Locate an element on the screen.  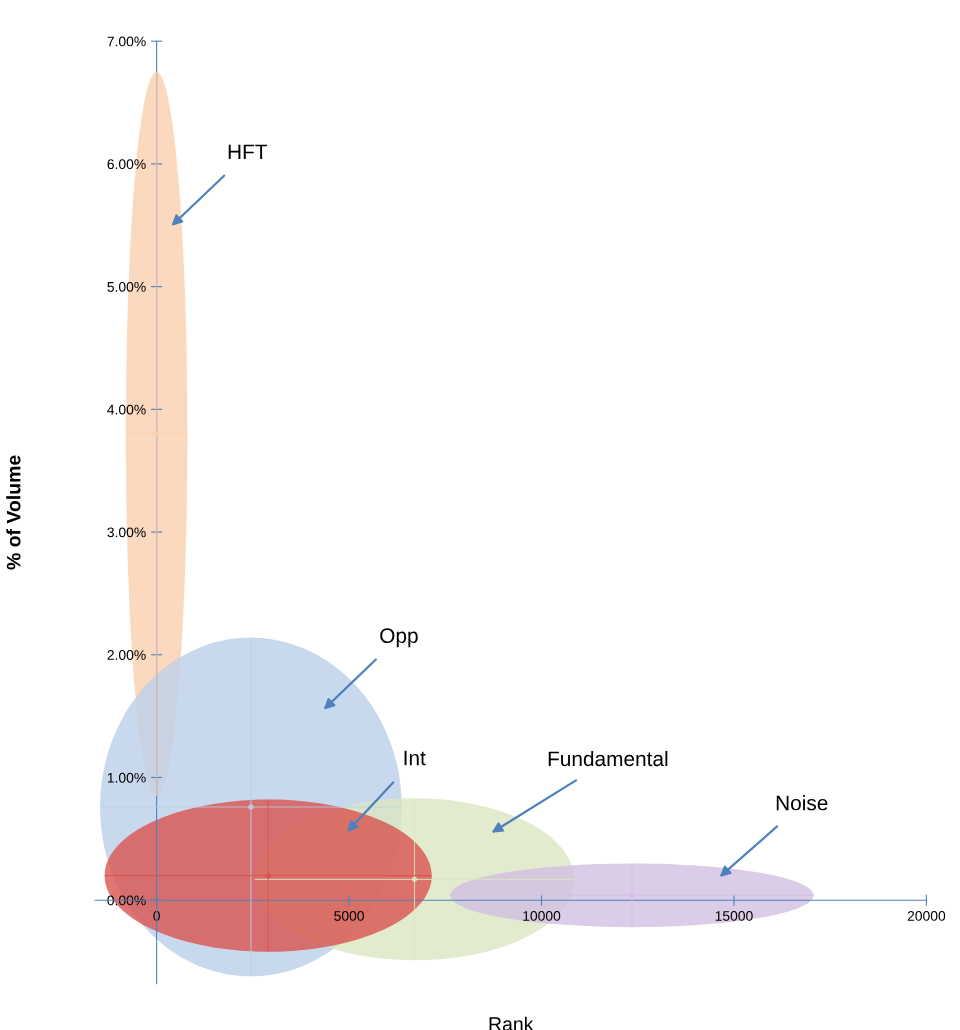
annotation: Noise is located at coordinates (802, 803).